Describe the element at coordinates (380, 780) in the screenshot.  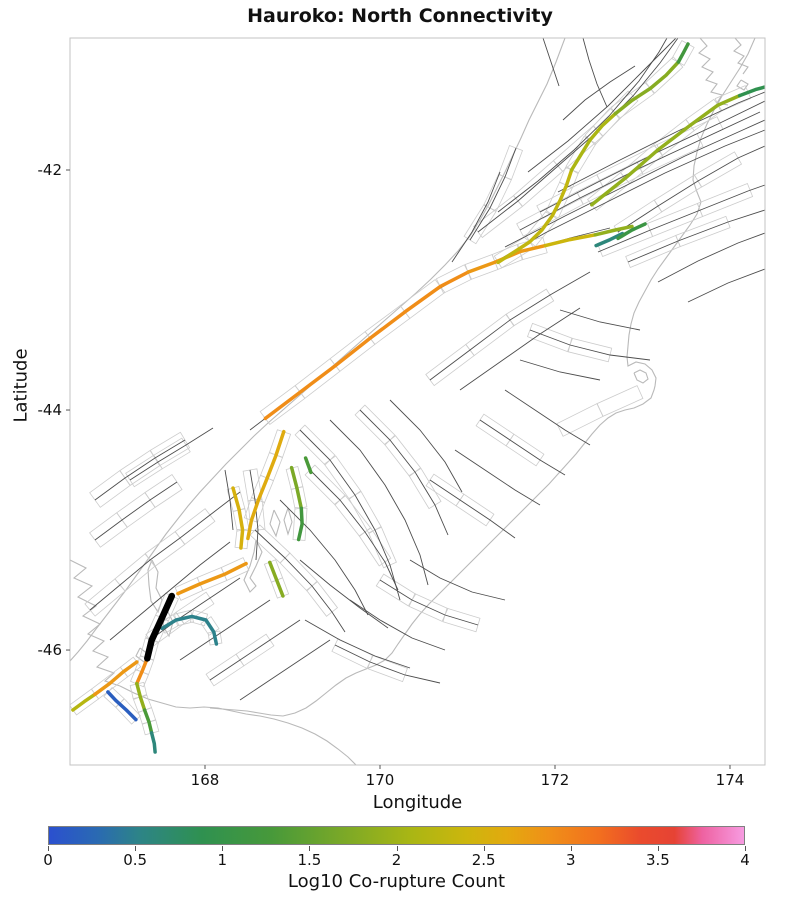
I see `x-tick-label: 170` at that location.